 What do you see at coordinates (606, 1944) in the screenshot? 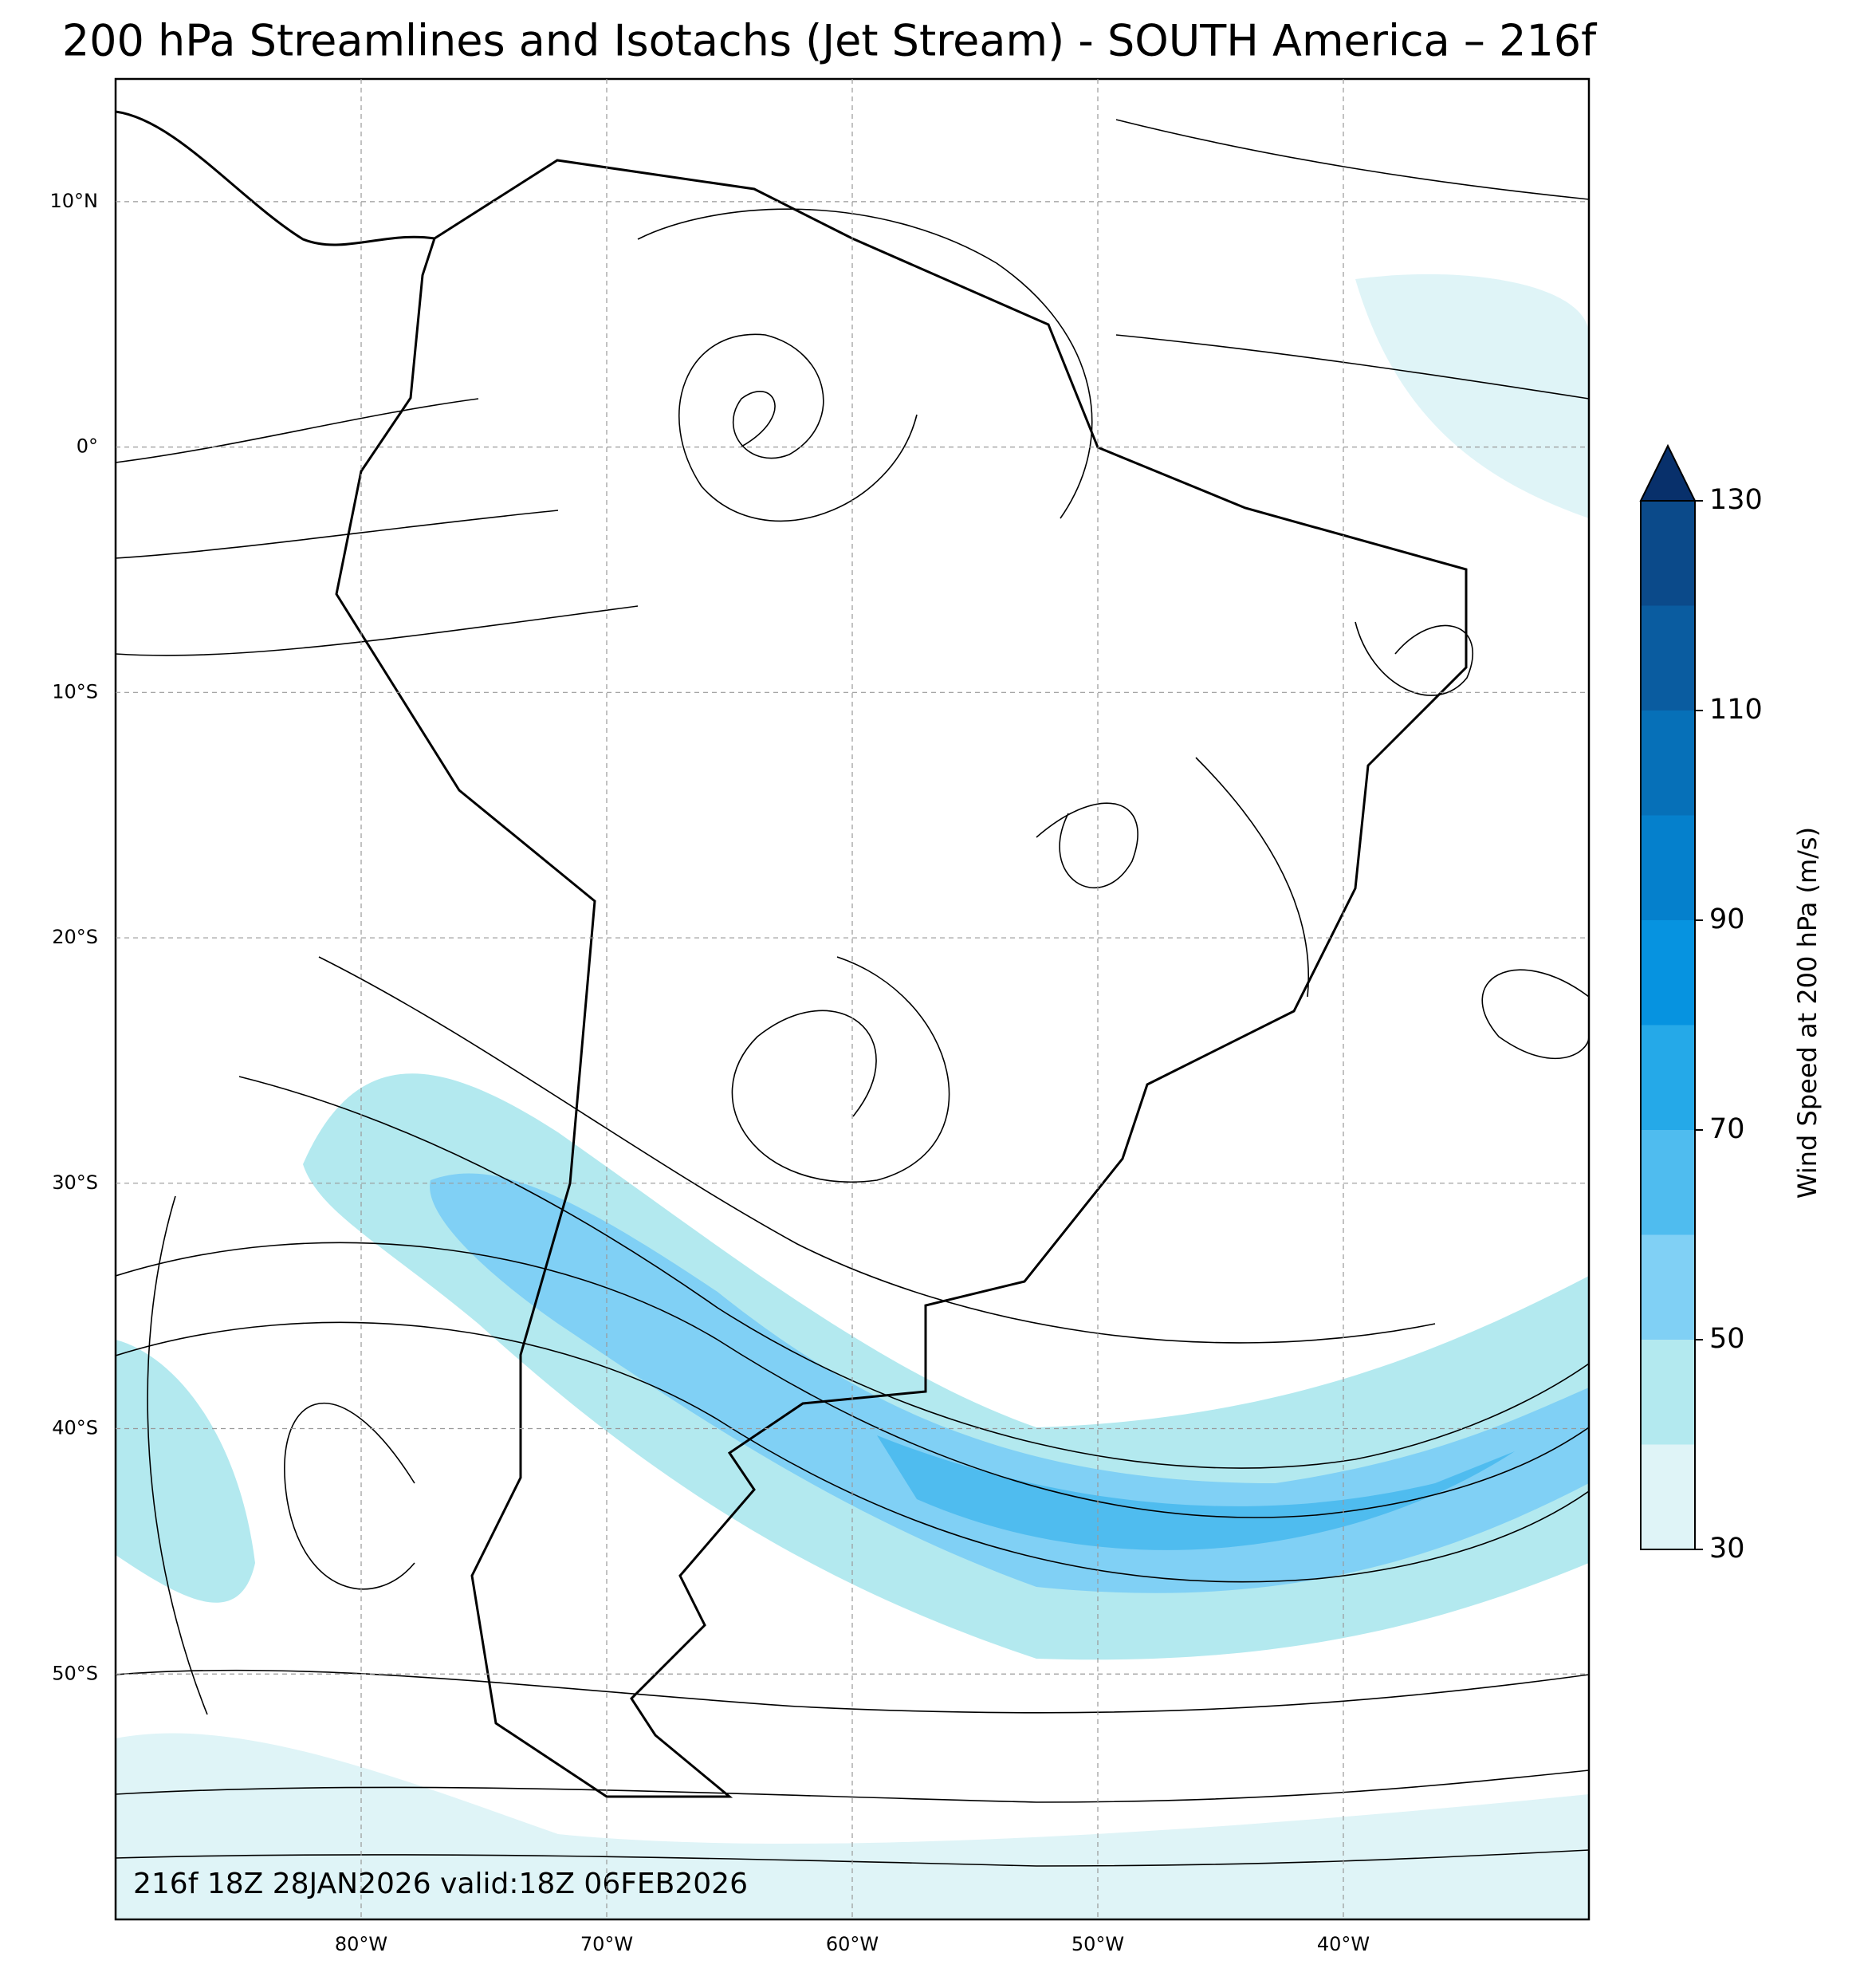
I see `x-tick-label: 70°W` at bounding box center [606, 1944].